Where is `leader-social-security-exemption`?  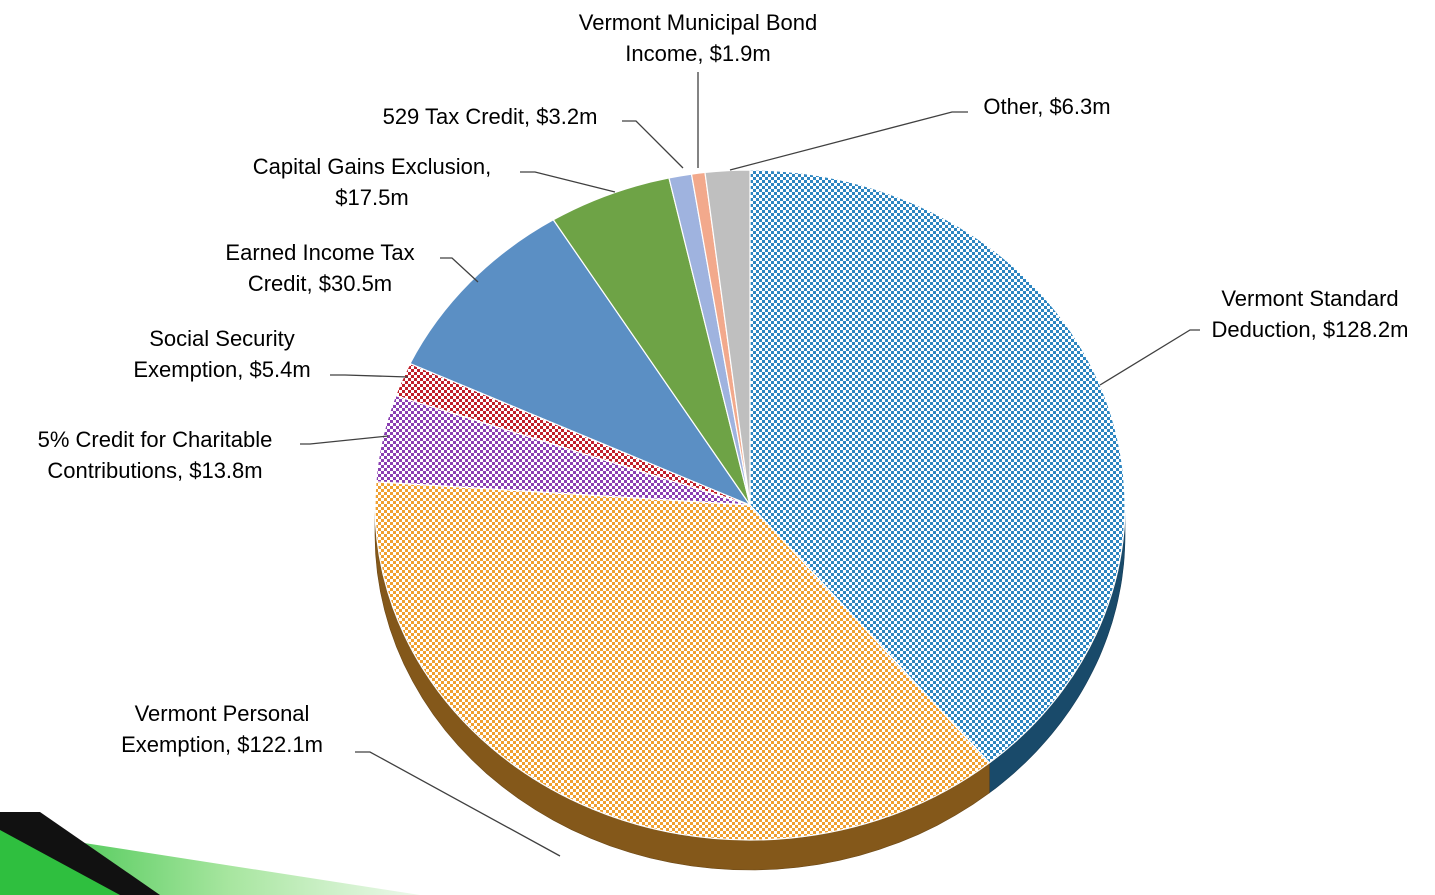
leader-social-security-exemption is located at coordinates (369, 376).